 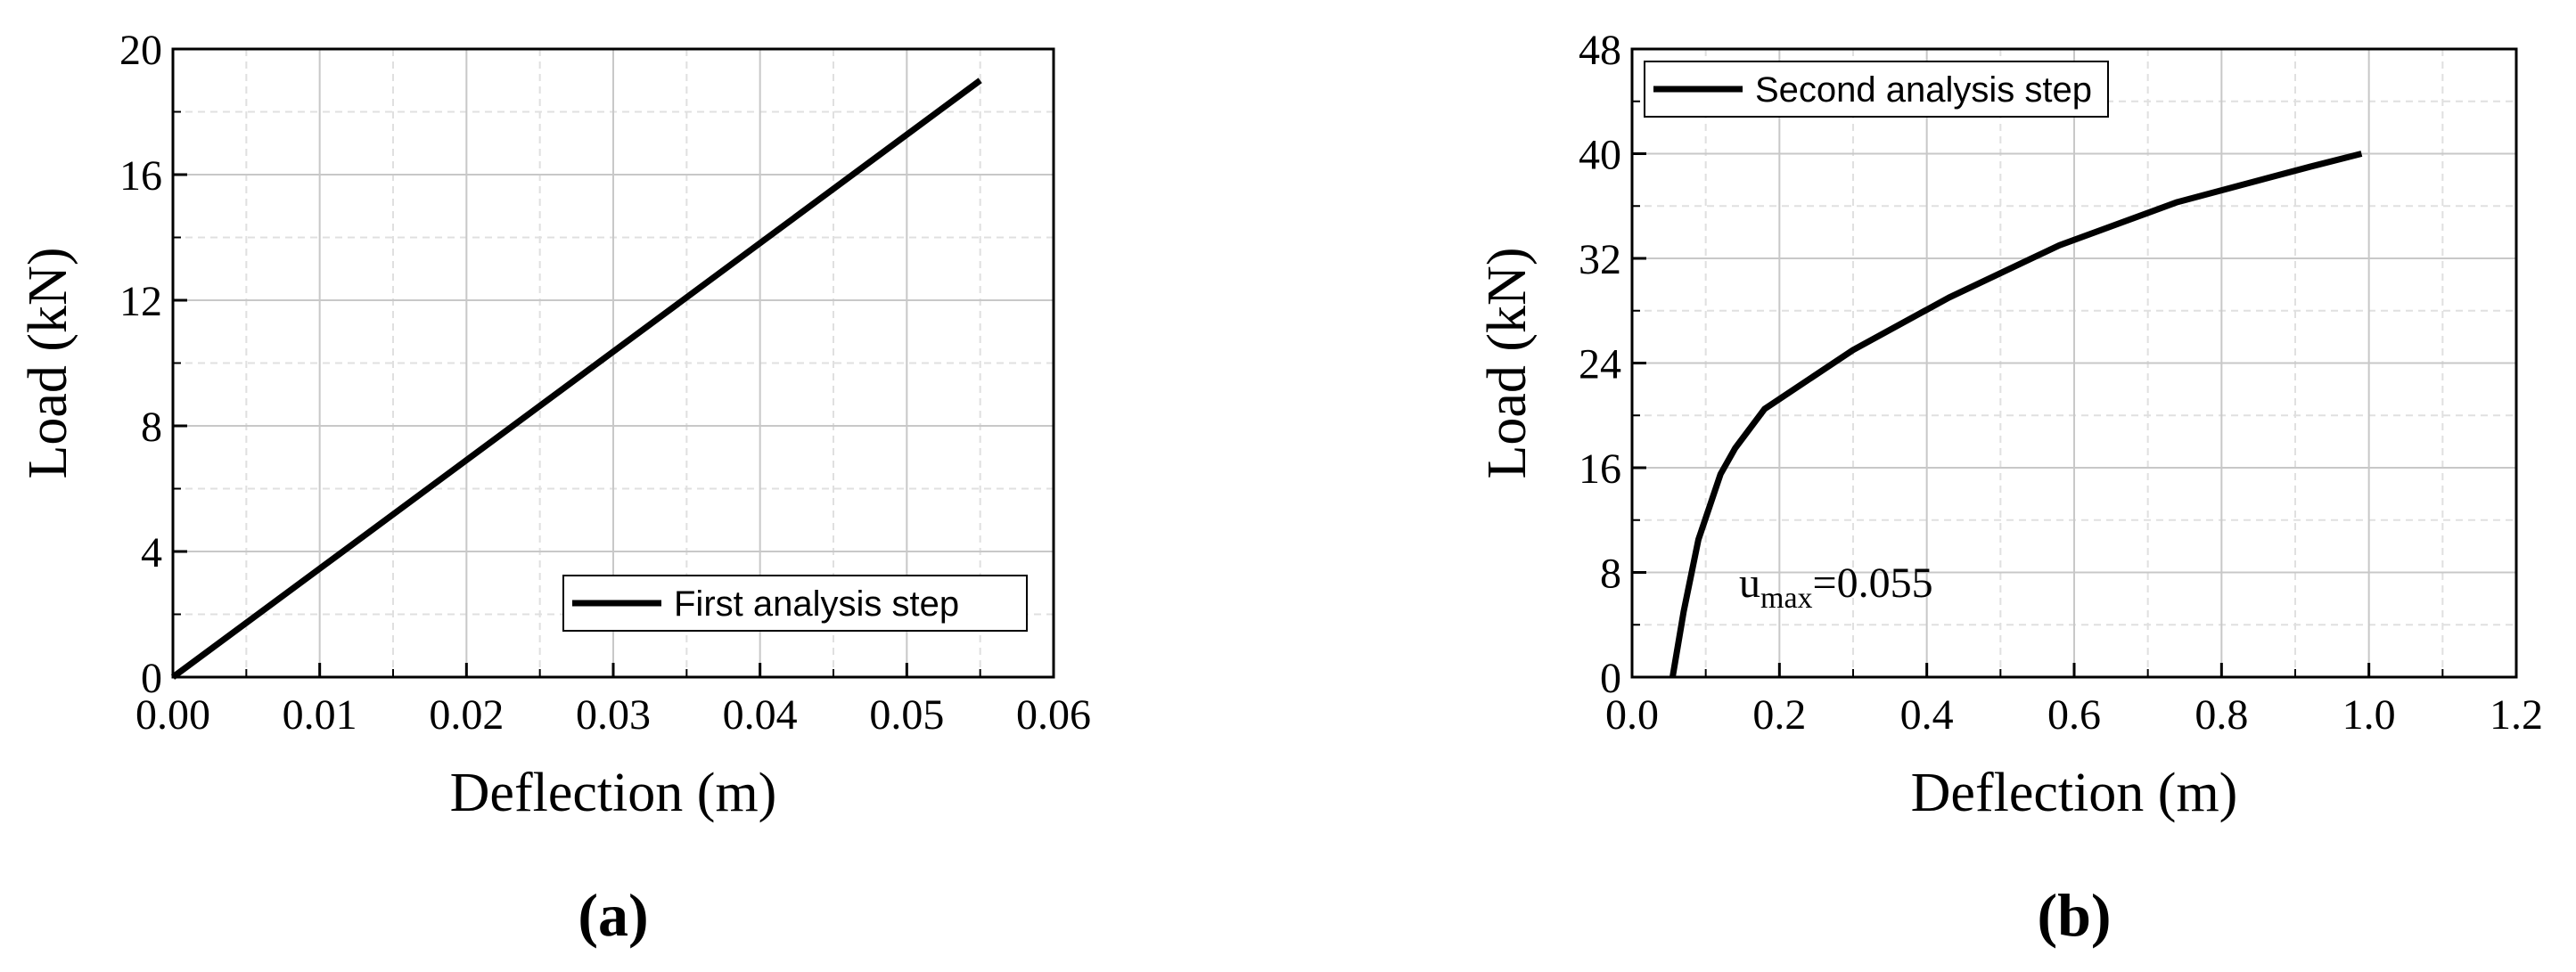 I want to click on x-tick-label: 0.4, so click(x=1927, y=715).